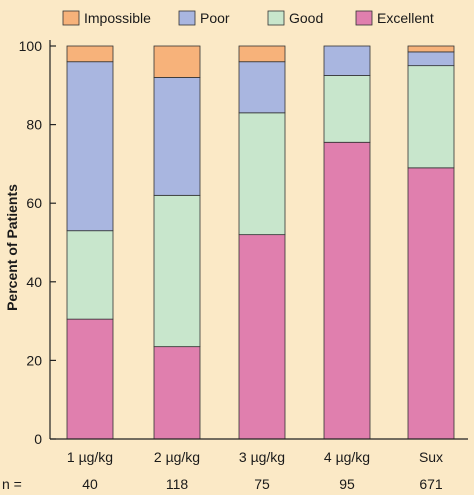 This screenshot has width=474, height=495. What do you see at coordinates (31, 46) in the screenshot?
I see `y-tick-label: 100` at bounding box center [31, 46].